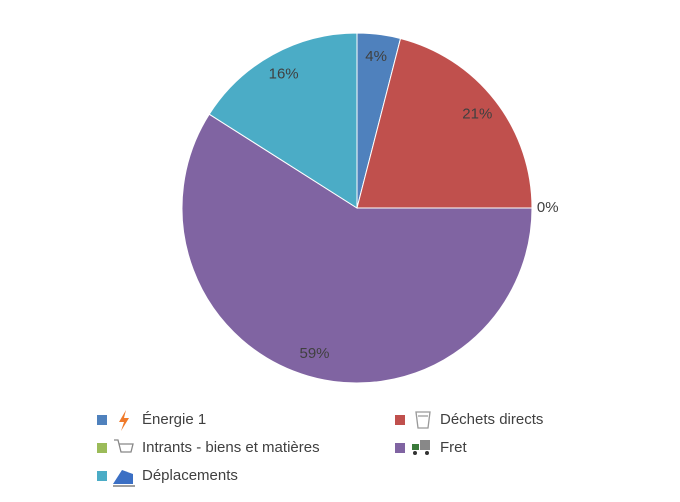 The height and width of the screenshot is (502, 680). What do you see at coordinates (124, 420) in the screenshot?
I see `icon-energy` at bounding box center [124, 420].